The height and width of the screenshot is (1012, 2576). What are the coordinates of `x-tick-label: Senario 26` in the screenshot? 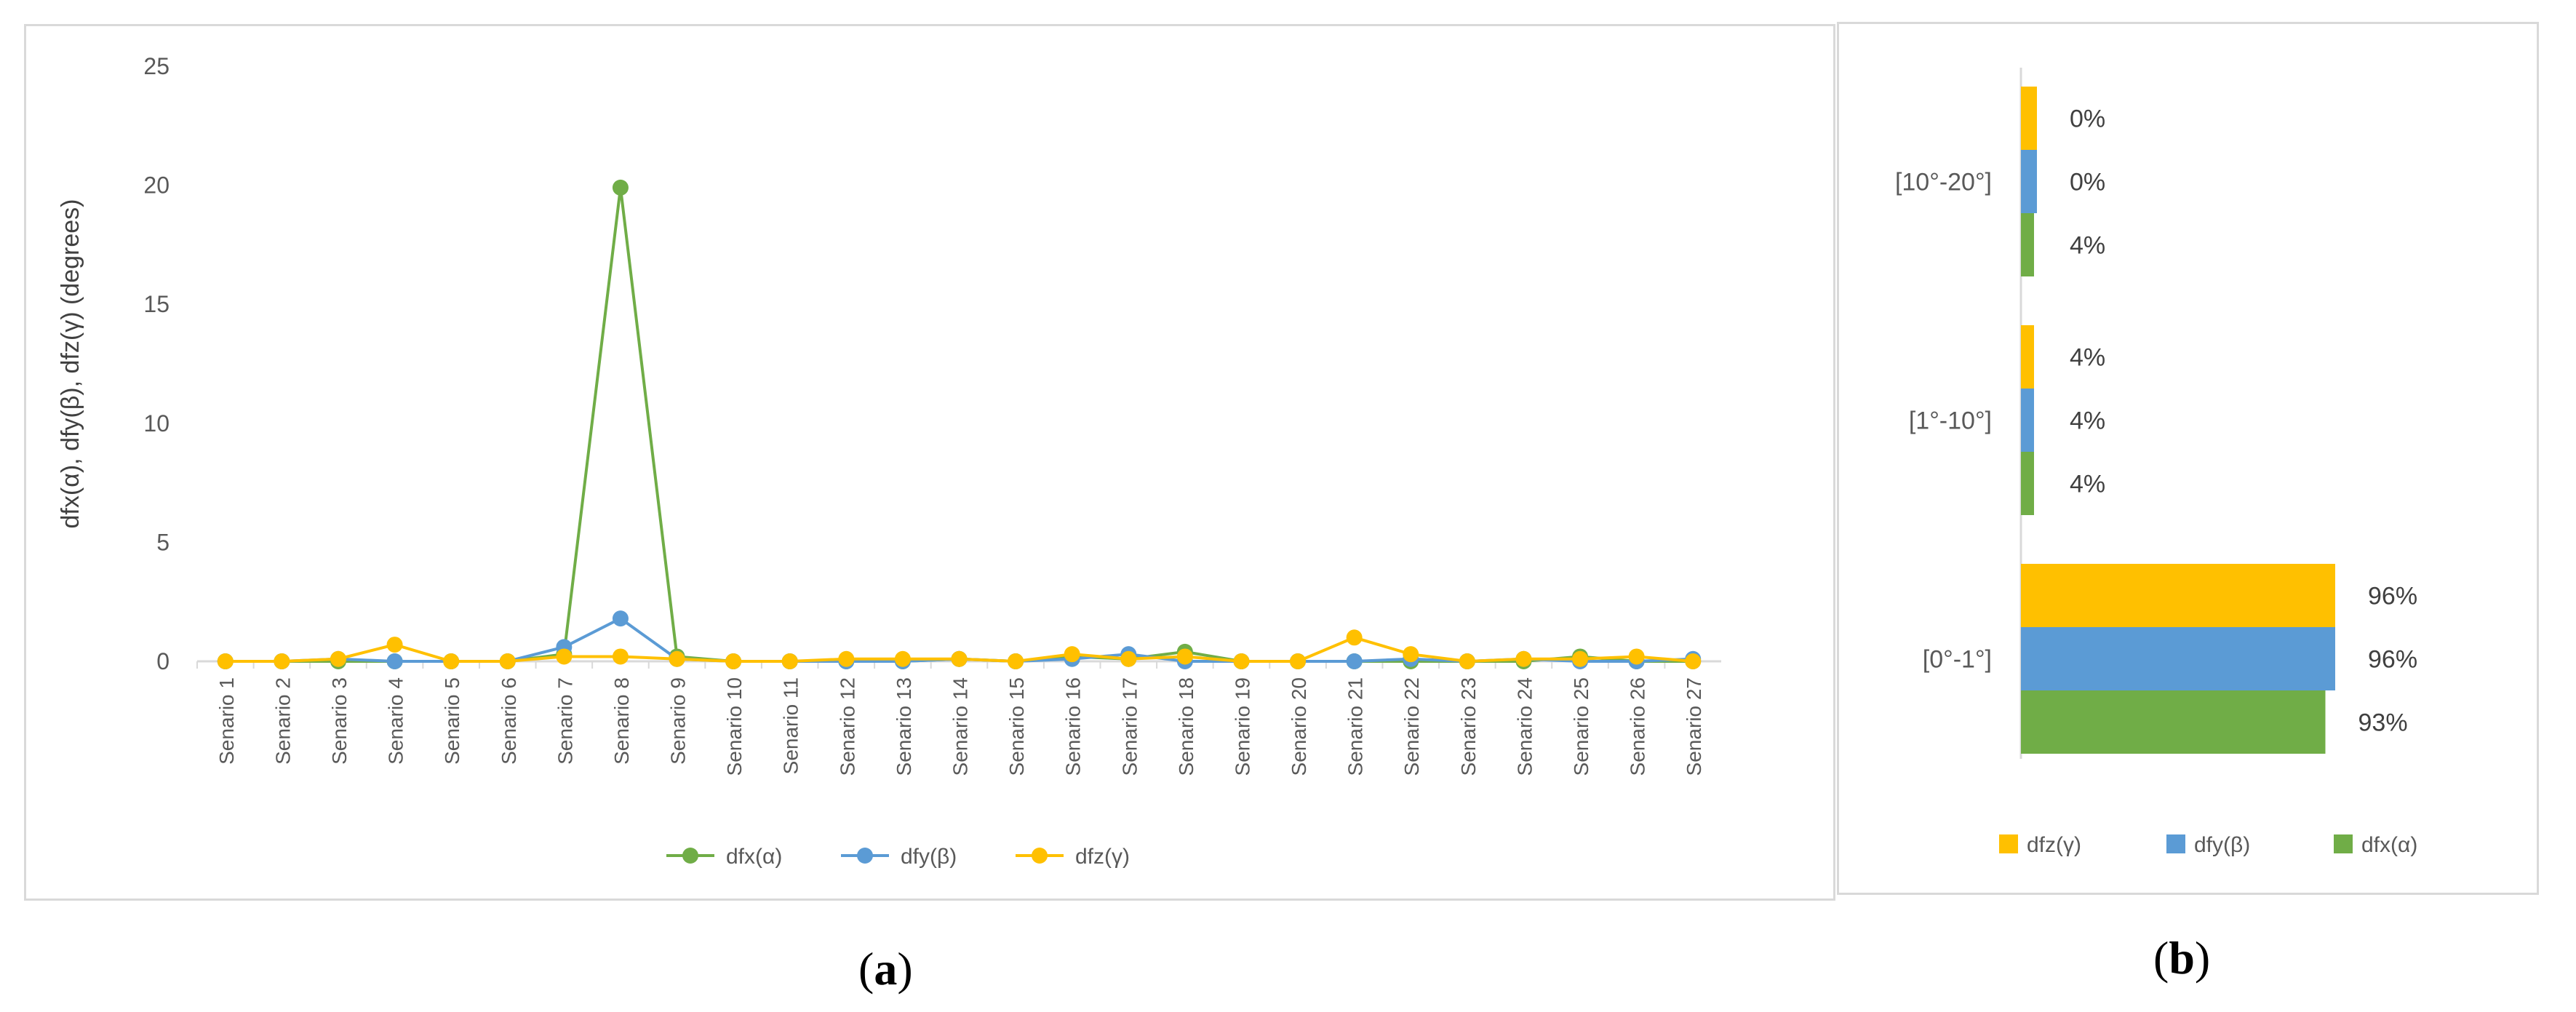 It's located at (1638, 726).